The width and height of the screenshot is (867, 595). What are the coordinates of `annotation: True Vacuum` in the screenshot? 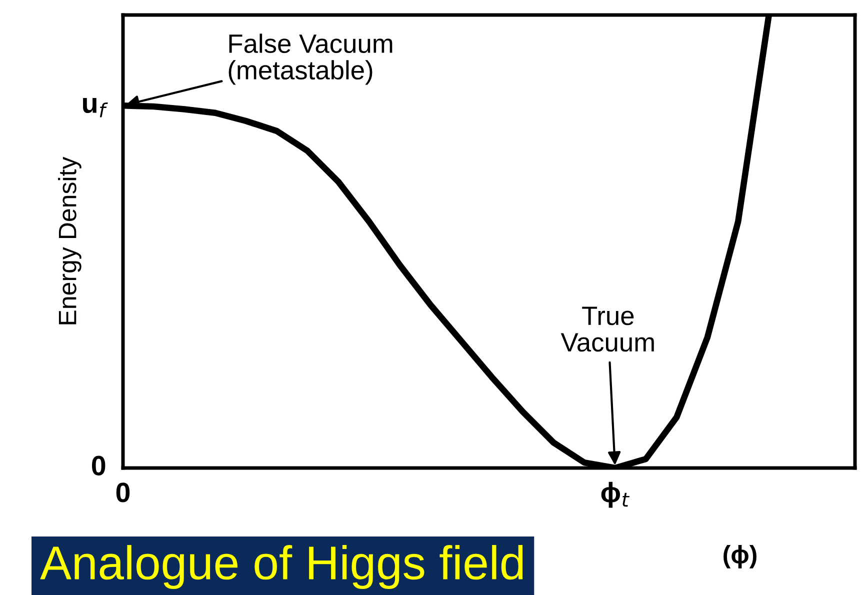 It's located at (607, 329).